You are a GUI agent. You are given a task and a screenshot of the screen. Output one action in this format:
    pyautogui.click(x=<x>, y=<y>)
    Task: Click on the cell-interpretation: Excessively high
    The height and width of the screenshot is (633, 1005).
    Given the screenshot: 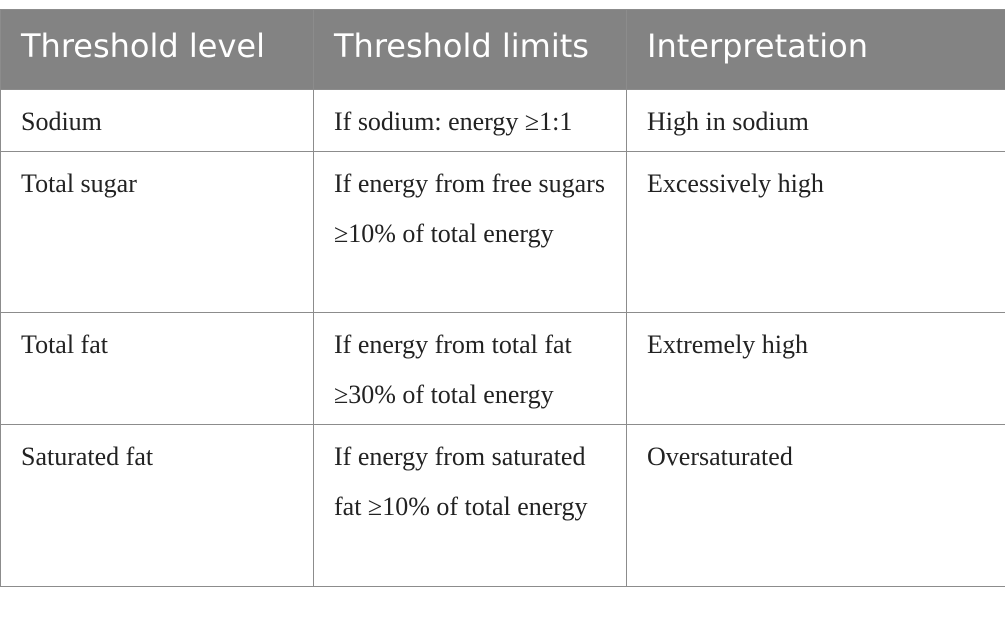 What is the action you would take?
    pyautogui.click(x=815, y=232)
    